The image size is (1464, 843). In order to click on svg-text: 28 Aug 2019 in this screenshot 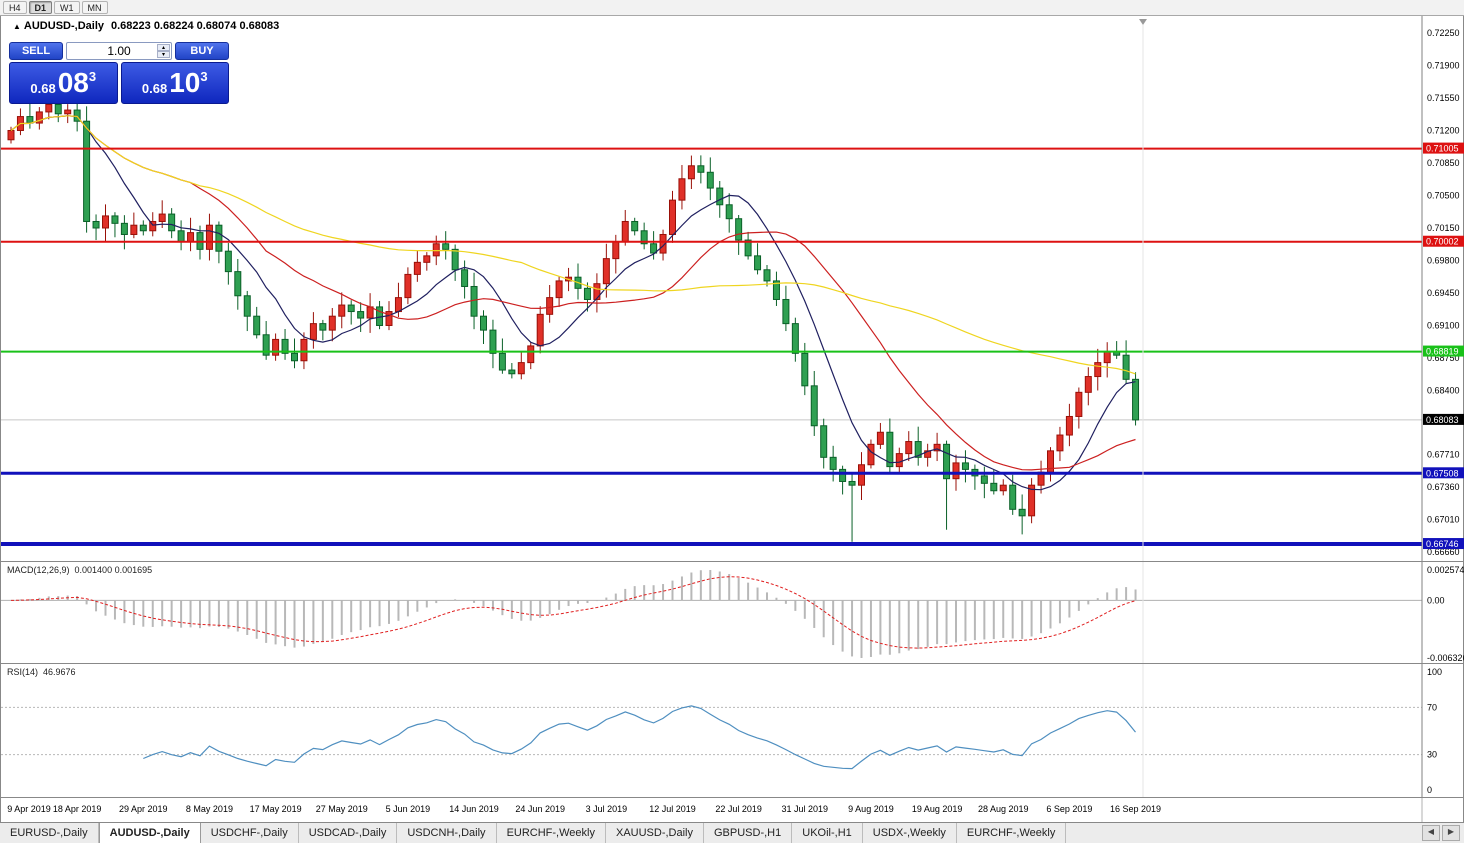, I will do `click(1003, 809)`.